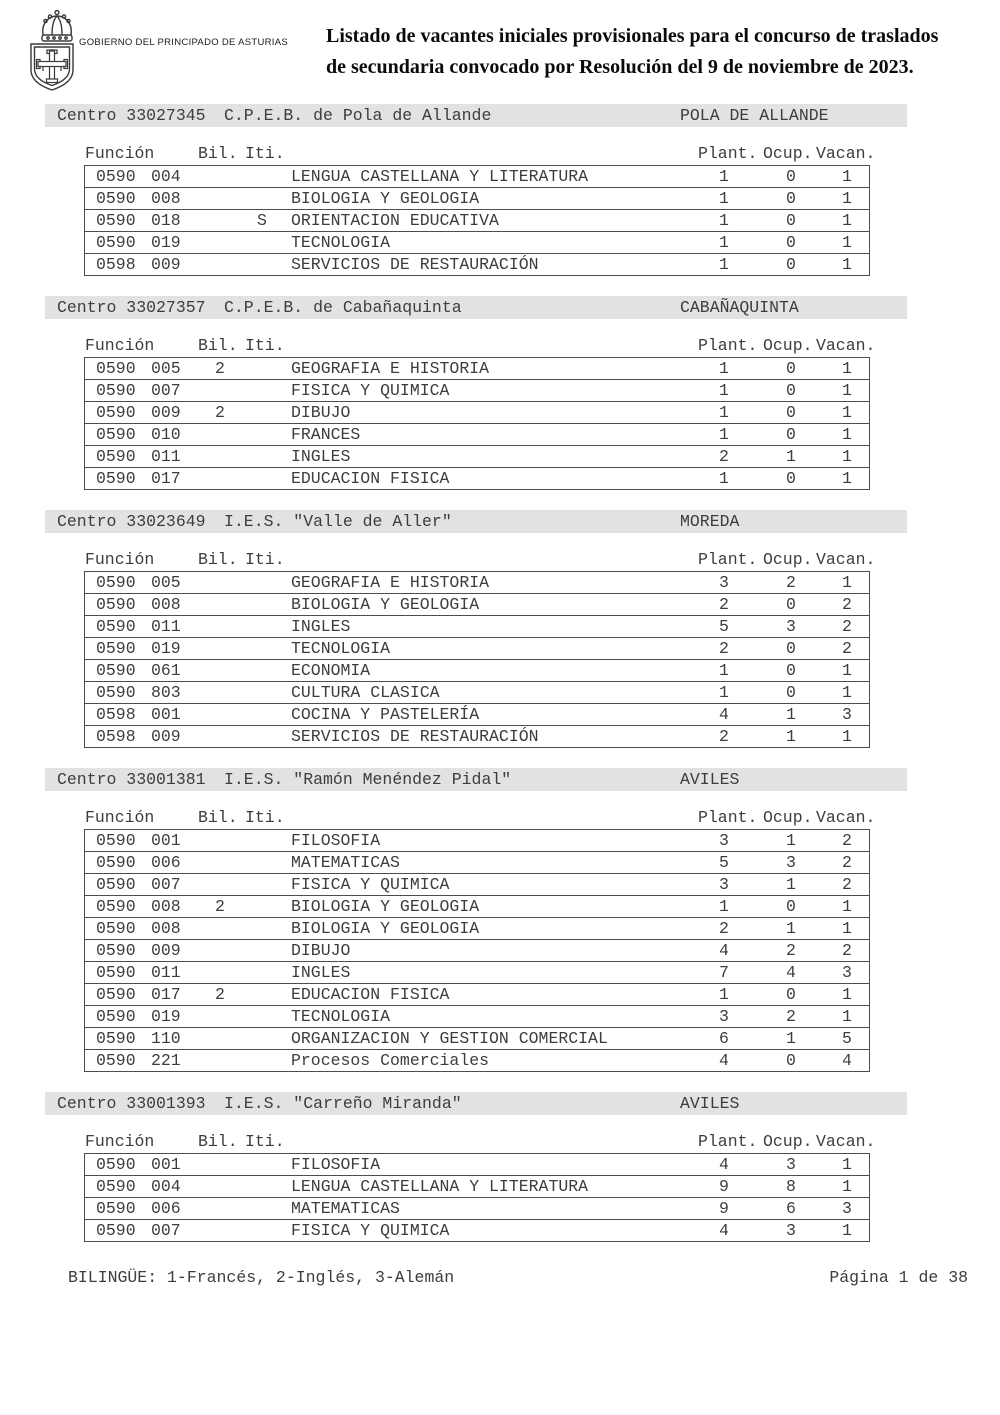  Describe the element at coordinates (440, 1186) in the screenshot. I see `especialidad-name: LENGUA CASTELLANA Y LITERATURA` at that location.